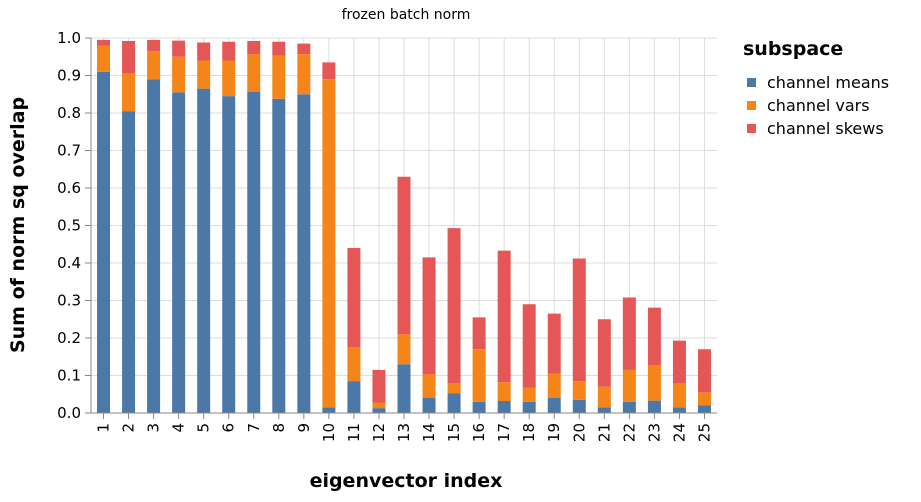  What do you see at coordinates (504, 432) in the screenshot?
I see `x-tick-label: 17` at bounding box center [504, 432].